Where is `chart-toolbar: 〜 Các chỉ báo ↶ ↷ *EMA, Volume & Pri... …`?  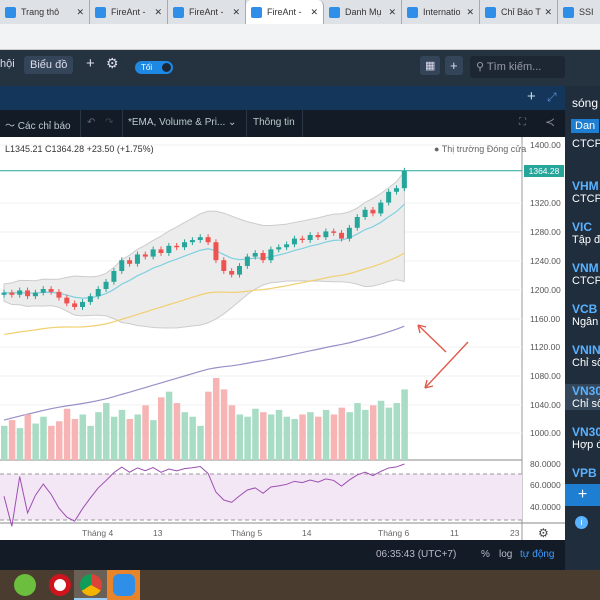 chart-toolbar: 〜 Các chỉ báo ↶ ↷ *EMA, Volume & Pri... … is located at coordinates (282, 123).